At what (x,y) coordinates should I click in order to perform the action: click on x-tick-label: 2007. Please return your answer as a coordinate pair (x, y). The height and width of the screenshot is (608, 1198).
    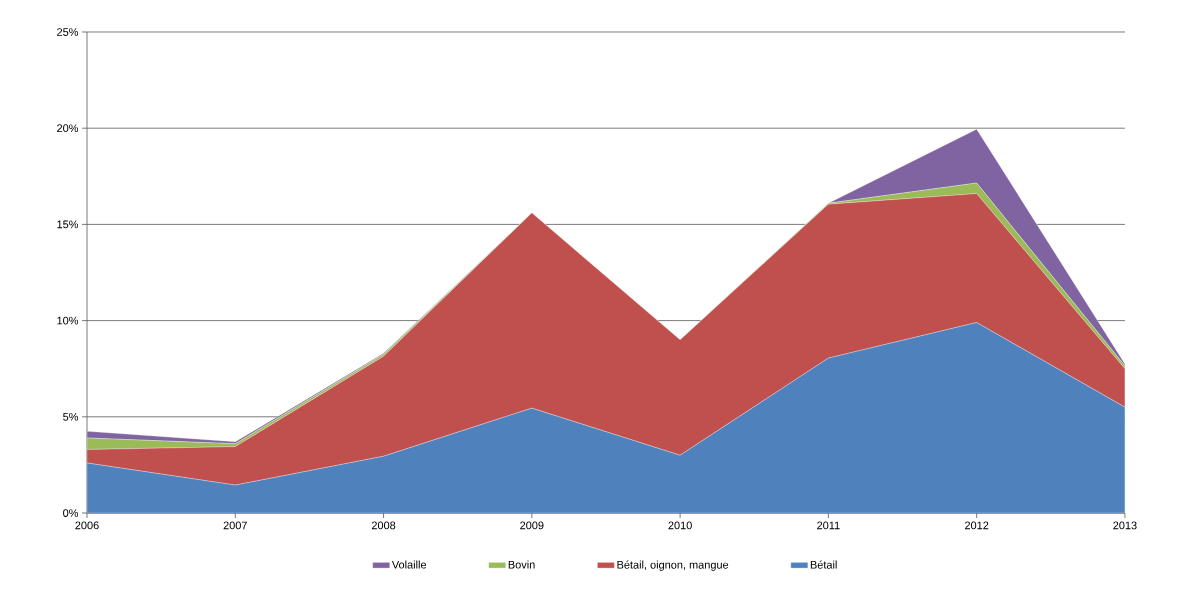
    Looking at the image, I should click on (235, 525).